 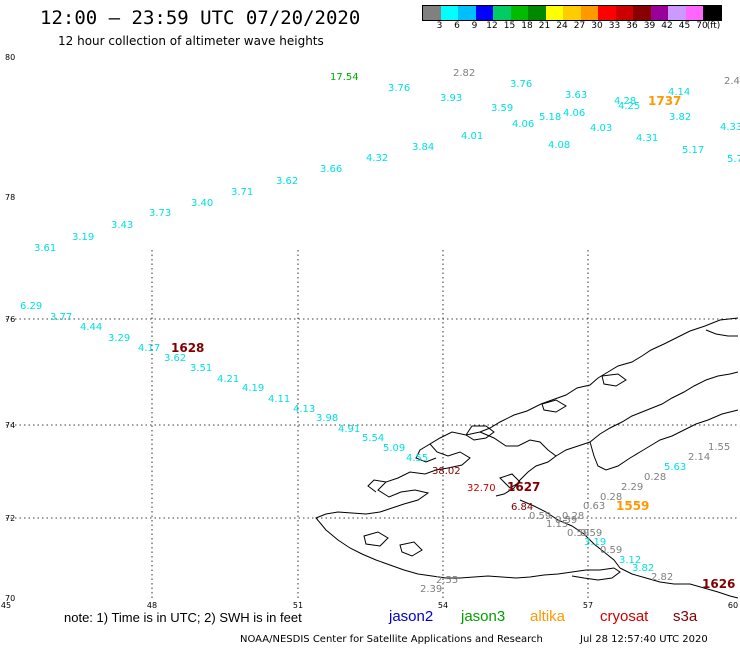 I want to click on map-title: 12:00 — 23:59 UTC 07/20/2020, so click(x=200, y=18).